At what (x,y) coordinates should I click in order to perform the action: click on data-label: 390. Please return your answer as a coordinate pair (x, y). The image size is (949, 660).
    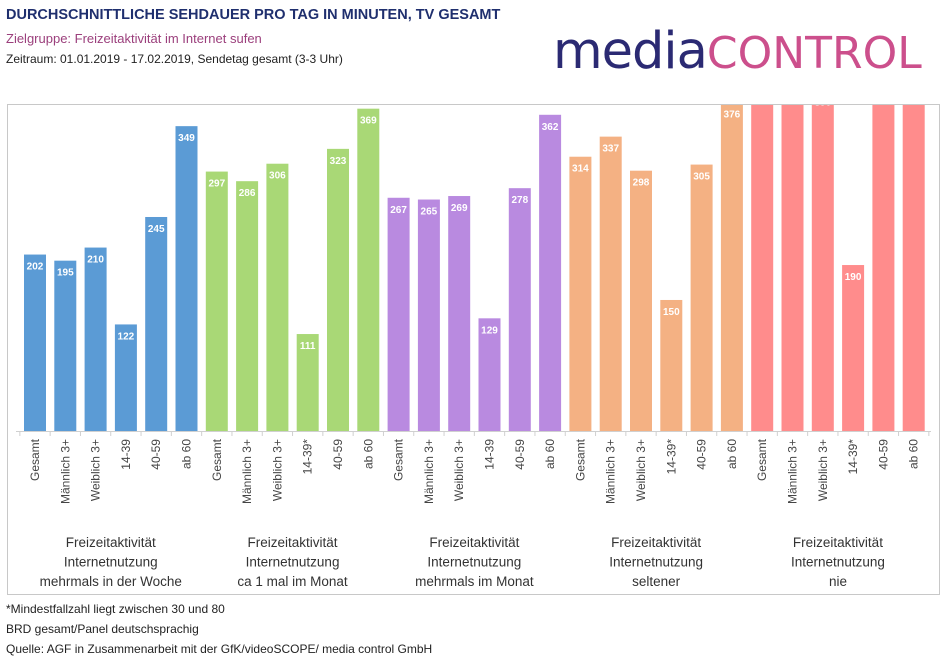
    Looking at the image, I should click on (822, 106).